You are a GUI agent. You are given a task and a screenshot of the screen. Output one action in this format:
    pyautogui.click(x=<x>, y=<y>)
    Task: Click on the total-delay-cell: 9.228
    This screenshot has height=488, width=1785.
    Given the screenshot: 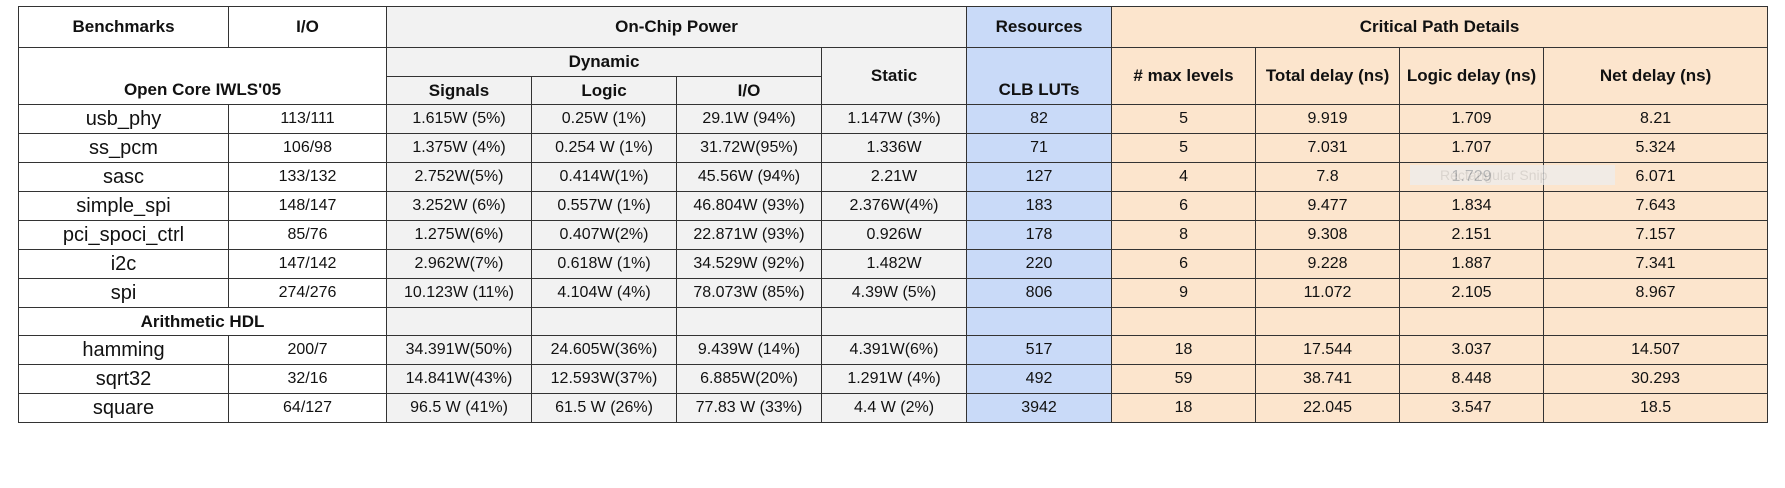 What is the action you would take?
    pyautogui.click(x=1328, y=264)
    